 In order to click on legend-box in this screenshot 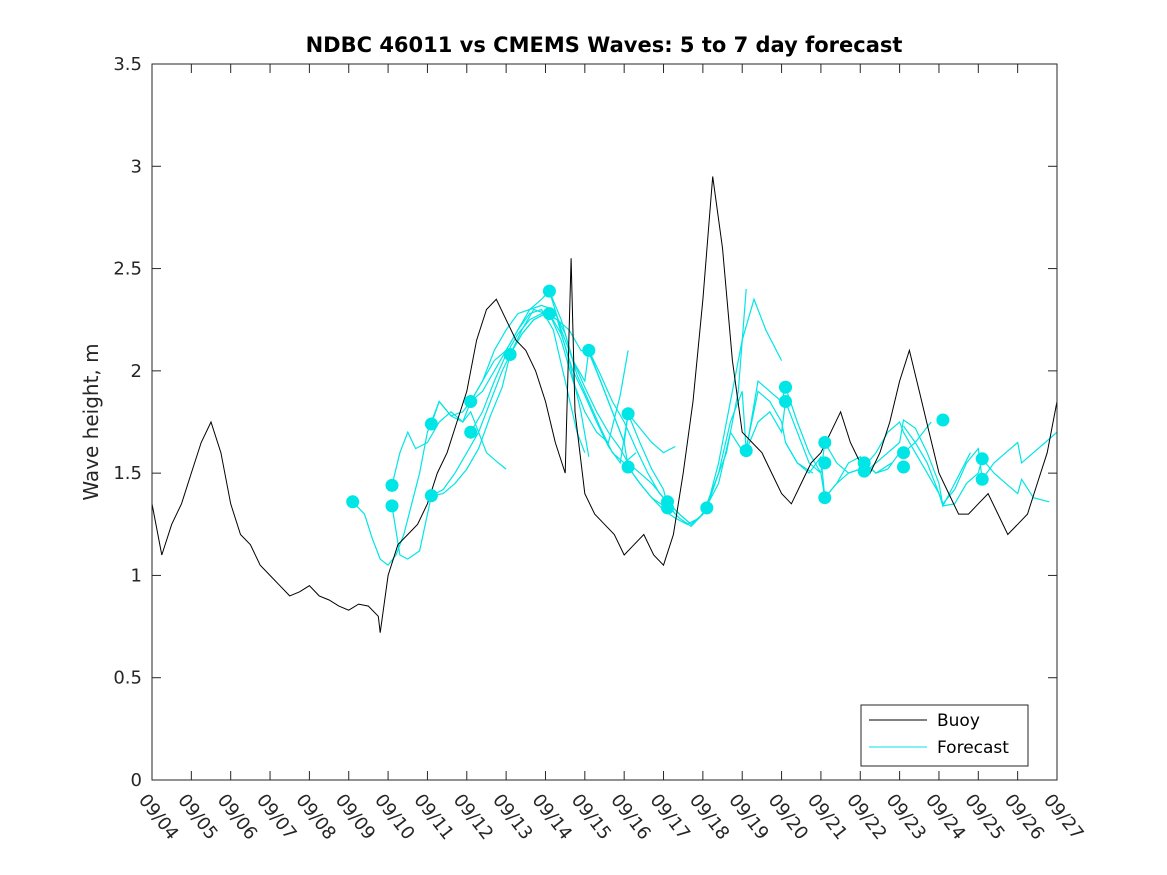, I will do `click(944, 735)`.